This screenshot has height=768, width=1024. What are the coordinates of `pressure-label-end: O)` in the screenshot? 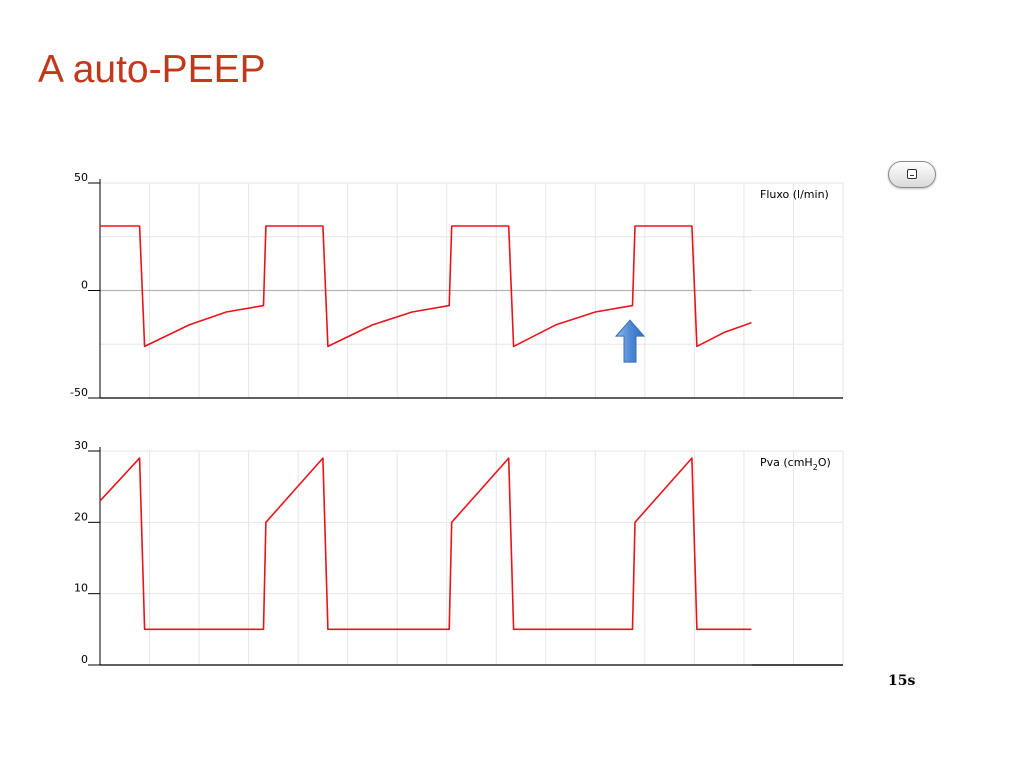 It's located at (824, 462).